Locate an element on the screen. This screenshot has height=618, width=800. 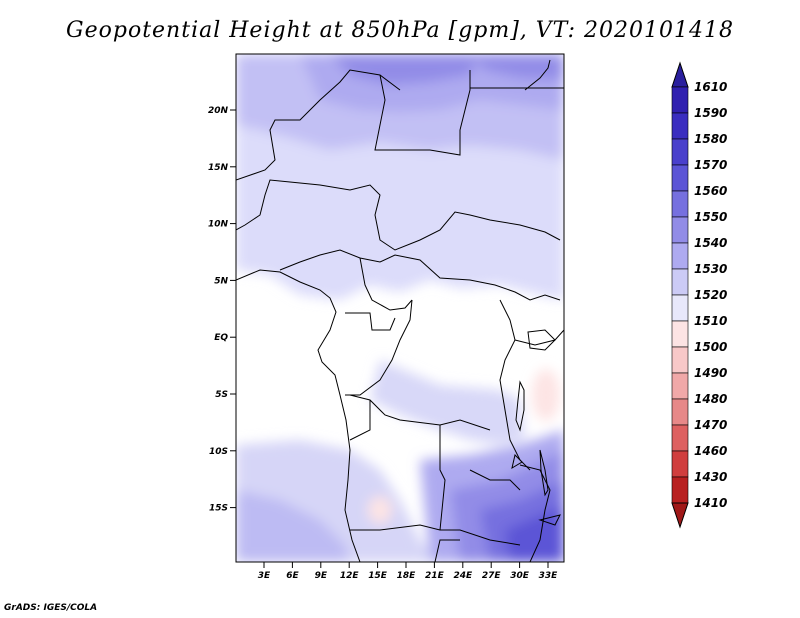
colorbar-level-label: 1590 is located at coordinates (710, 113).